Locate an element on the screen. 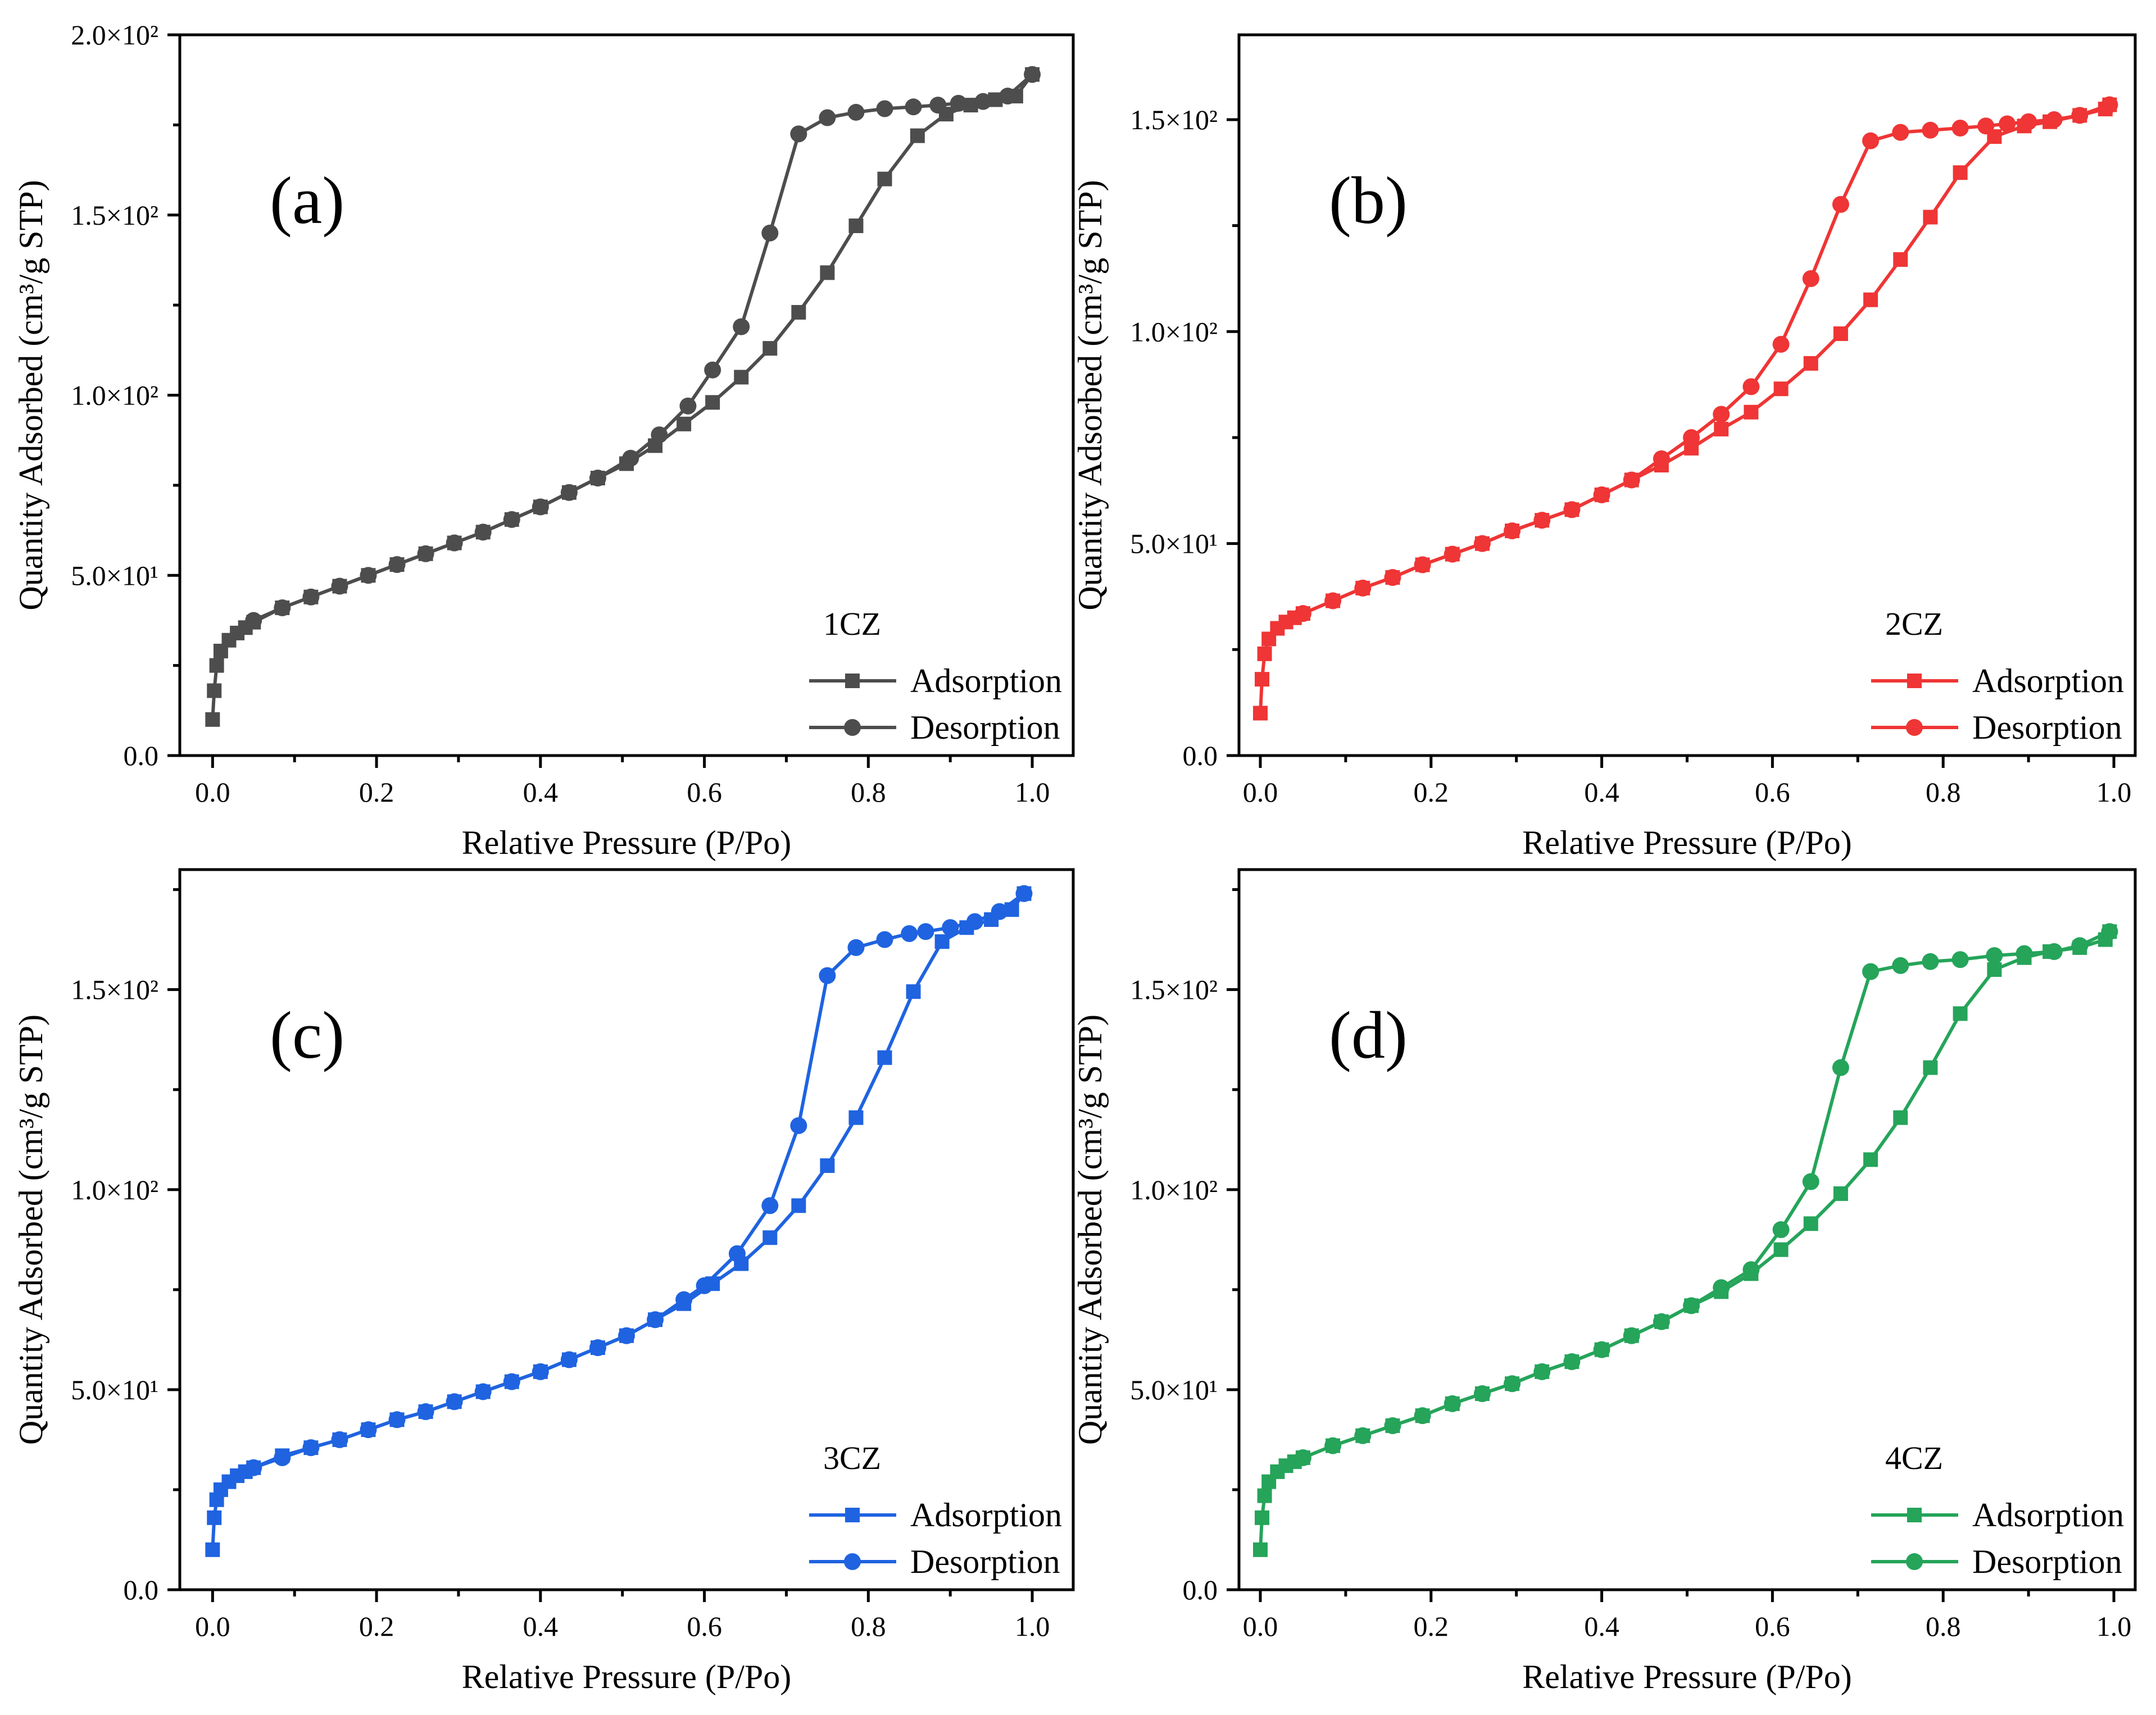  y-tick-label: 0.0 is located at coordinates (141, 1589).